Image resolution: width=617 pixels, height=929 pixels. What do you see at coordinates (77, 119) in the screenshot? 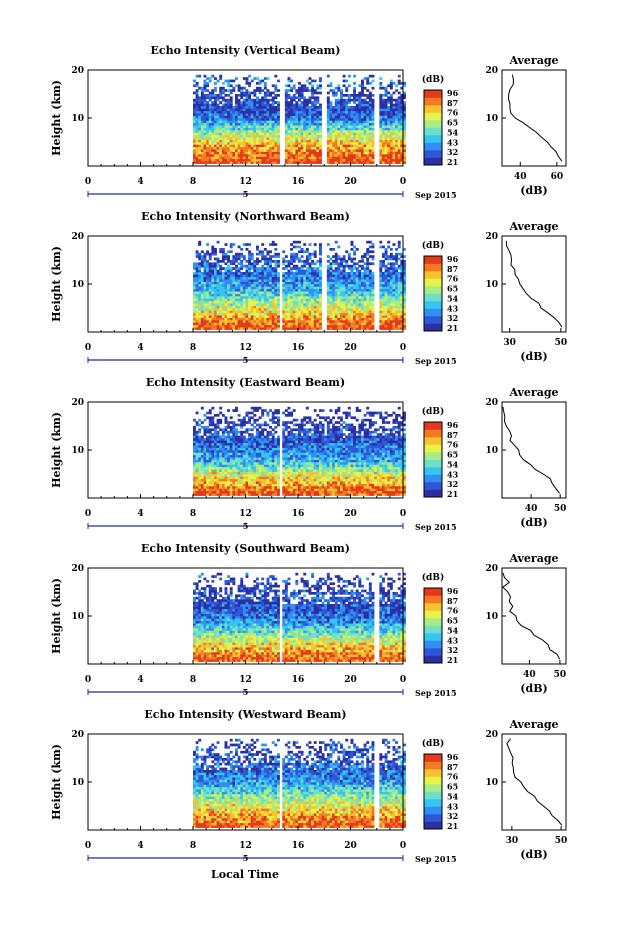
I see `y-tick-label: 10` at bounding box center [77, 119].